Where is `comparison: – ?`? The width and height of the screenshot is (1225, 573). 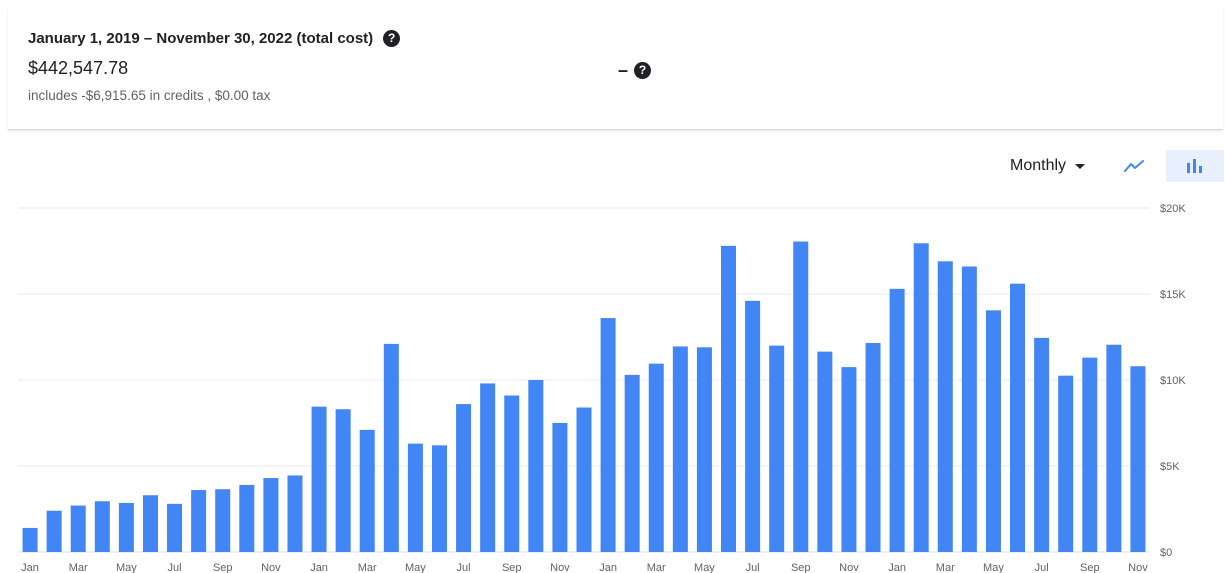
comparison: – ? is located at coordinates (635, 70).